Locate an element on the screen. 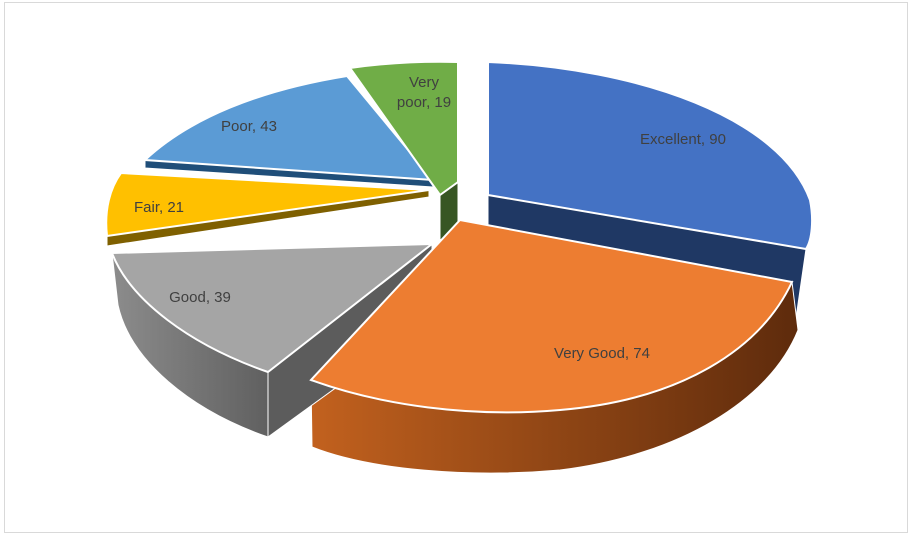 The width and height of the screenshot is (914, 537). label-very-good: Very Good, 74 is located at coordinates (602, 353).